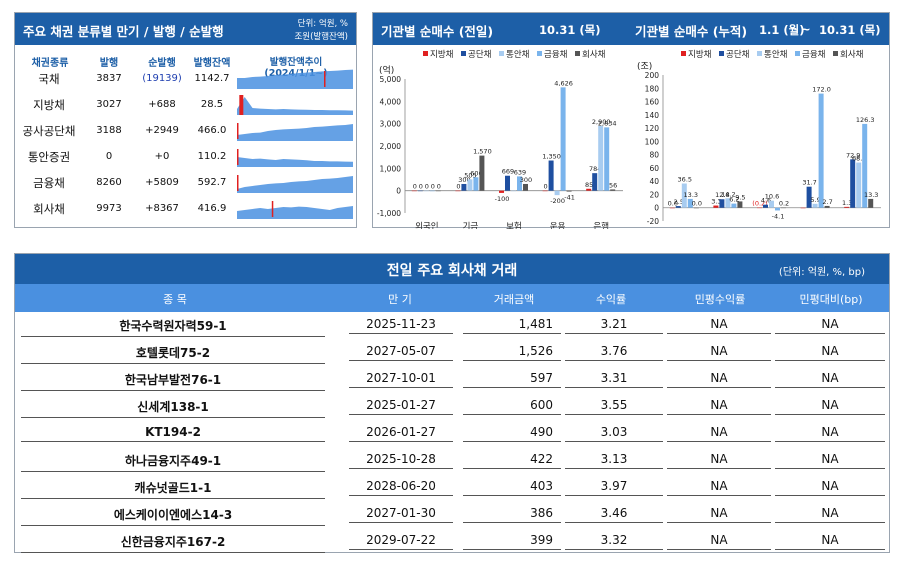 Image resolution: width=906 pixels, height=570 pixels. What do you see at coordinates (173, 516) in the screenshot?
I see `bond-name: 에스케이이엔에스14-3` at bounding box center [173, 516].